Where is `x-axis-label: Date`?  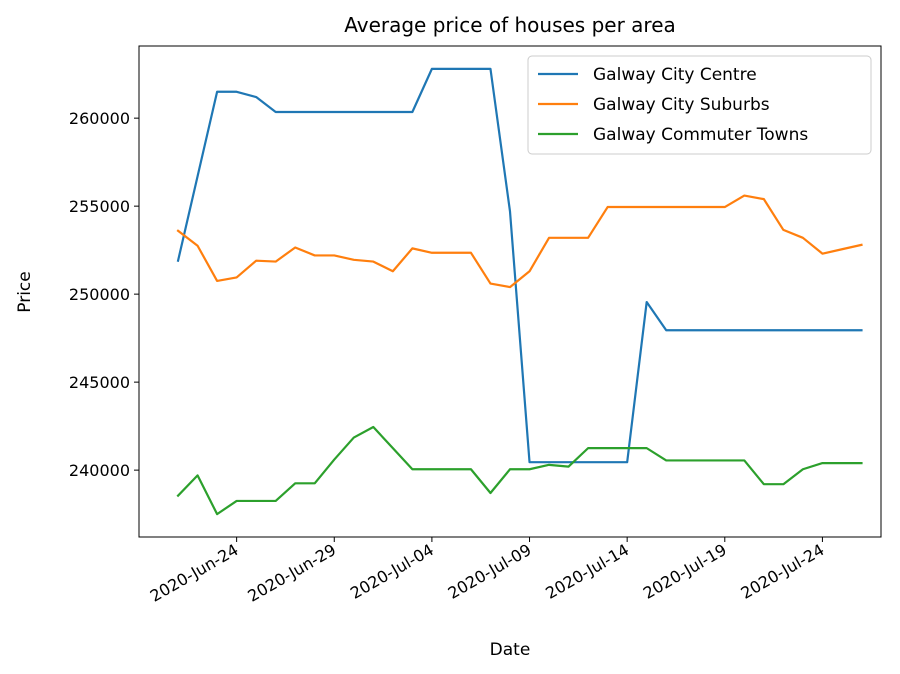 x-axis-label: Date is located at coordinates (510, 650).